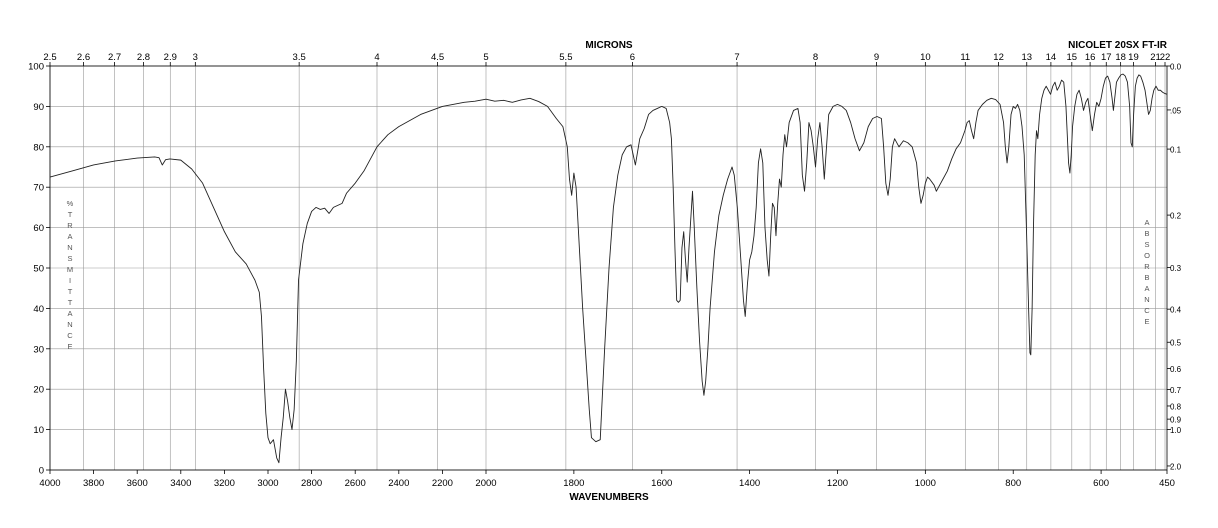  Describe the element at coordinates (749, 483) in the screenshot. I see `wavenumber-tick-label: 1400` at that location.